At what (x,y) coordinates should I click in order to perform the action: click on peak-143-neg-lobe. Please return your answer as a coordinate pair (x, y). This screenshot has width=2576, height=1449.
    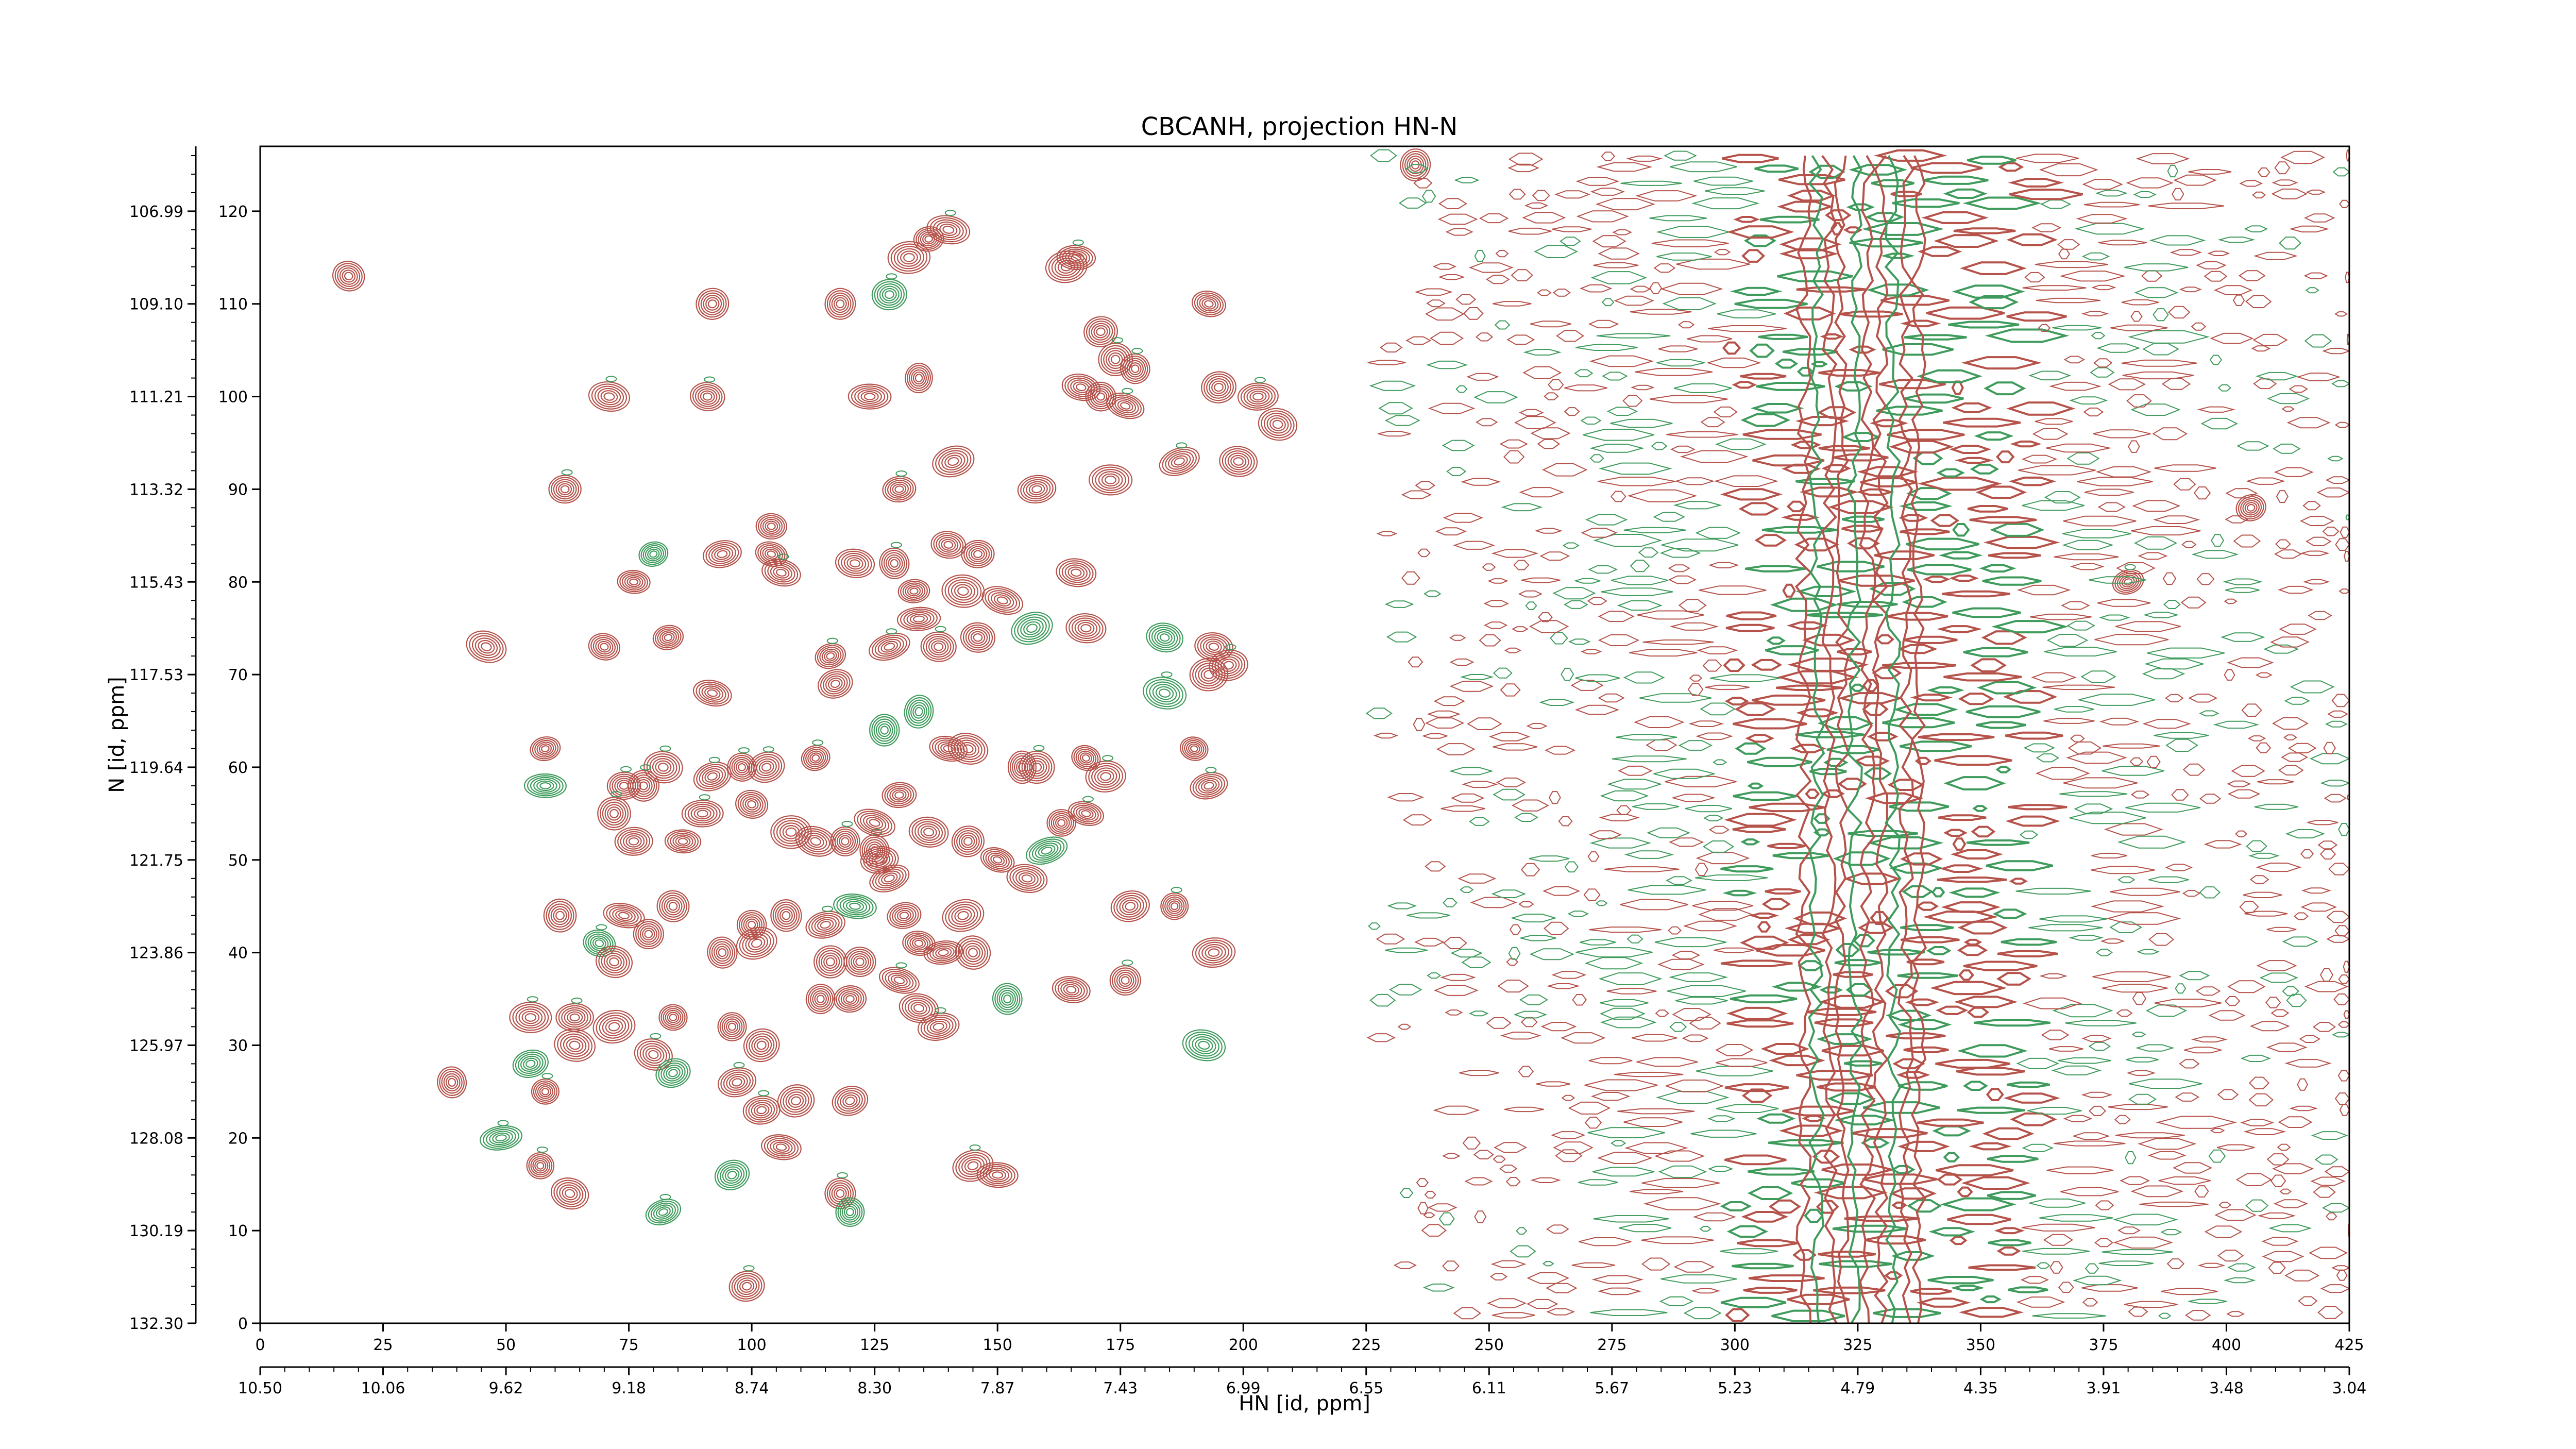
    Looking at the image, I should click on (547, 1076).